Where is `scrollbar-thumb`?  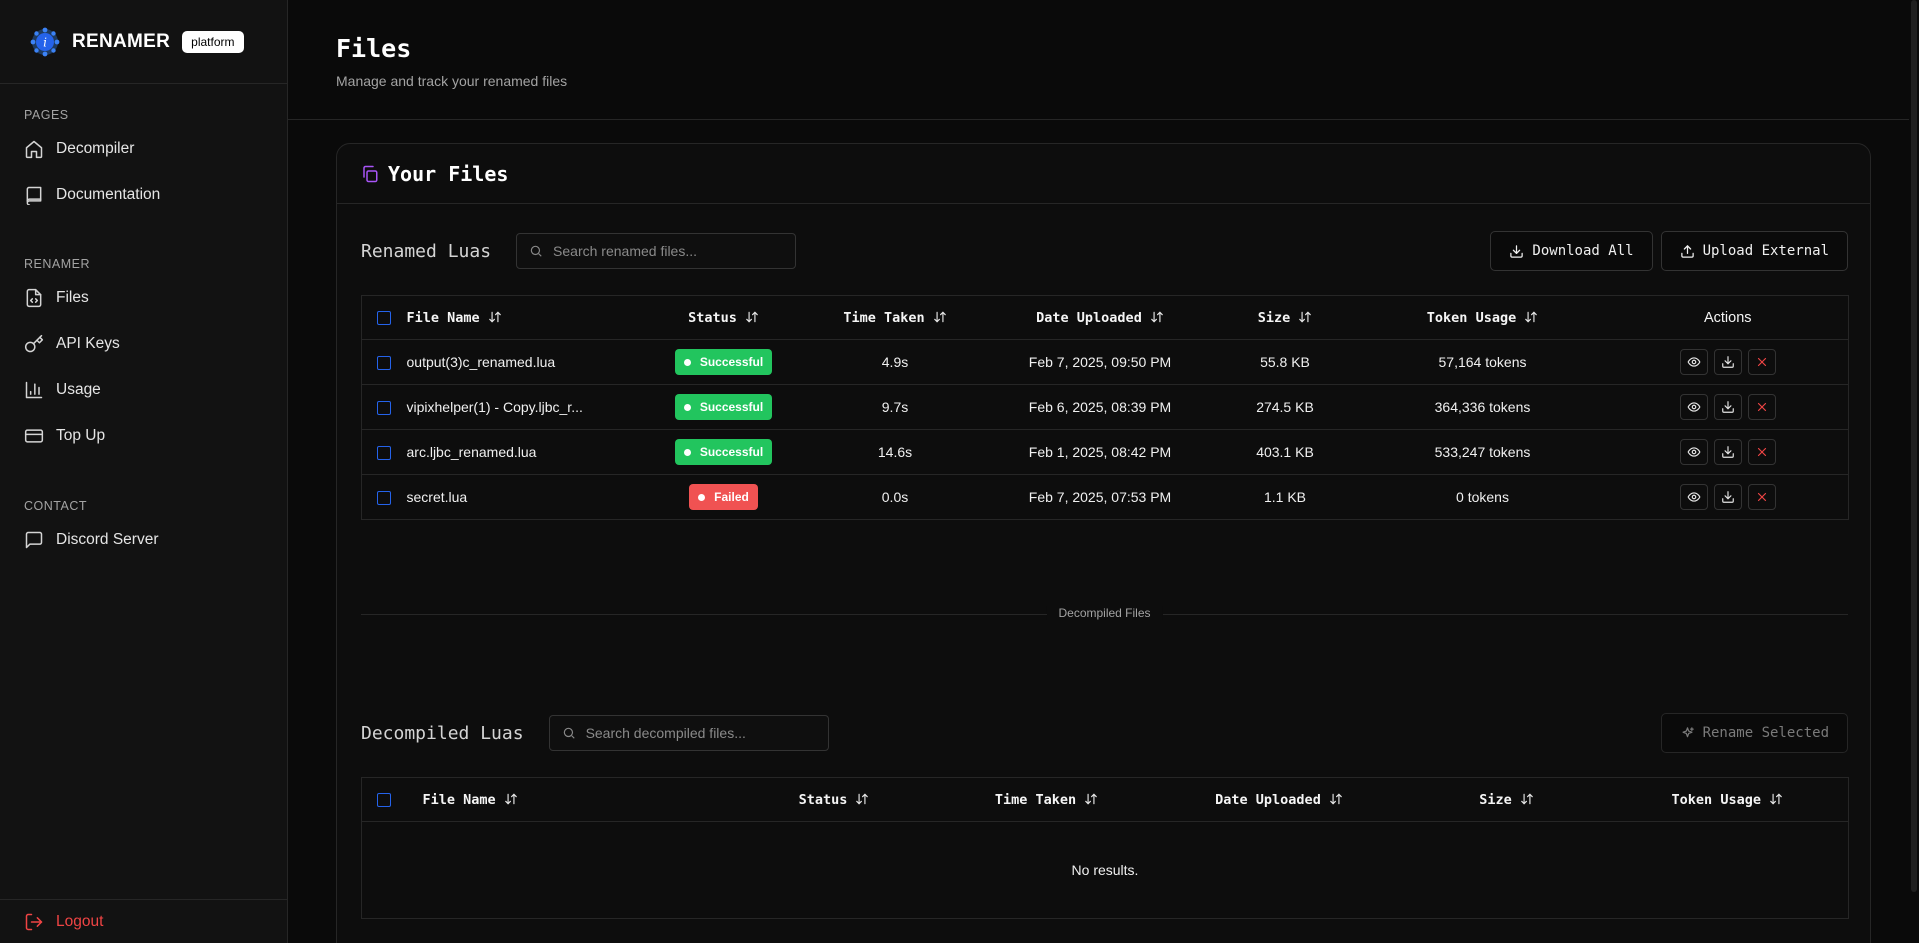 scrollbar-thumb is located at coordinates (1914, 446).